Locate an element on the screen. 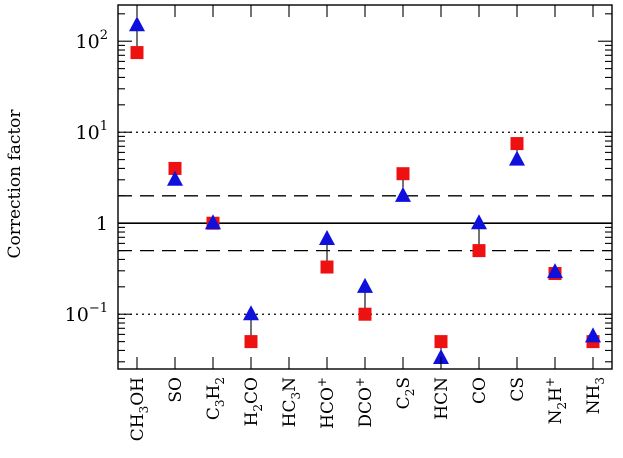 The height and width of the screenshot is (458, 623). category-label: HCO+ is located at coordinates (326, 403).